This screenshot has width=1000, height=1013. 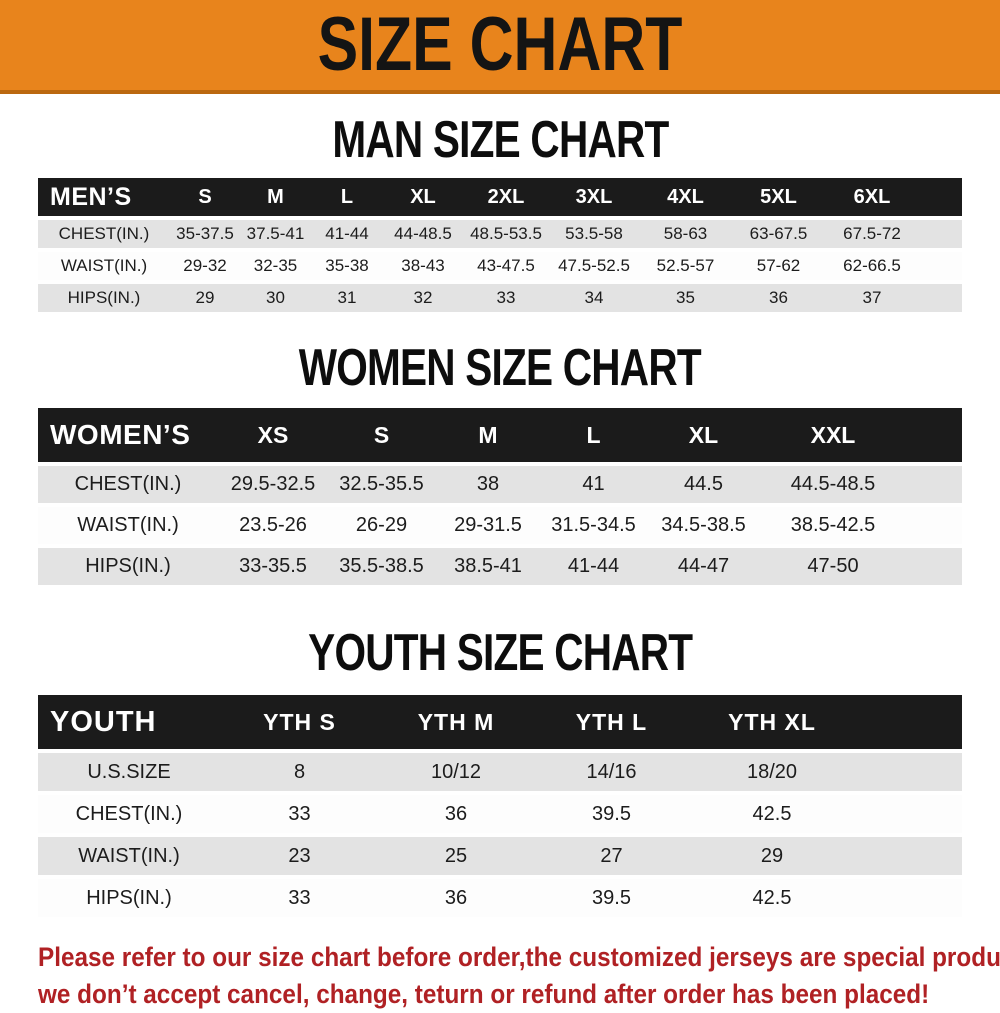 I want to click on women-col-header: XXL, so click(x=833, y=435).